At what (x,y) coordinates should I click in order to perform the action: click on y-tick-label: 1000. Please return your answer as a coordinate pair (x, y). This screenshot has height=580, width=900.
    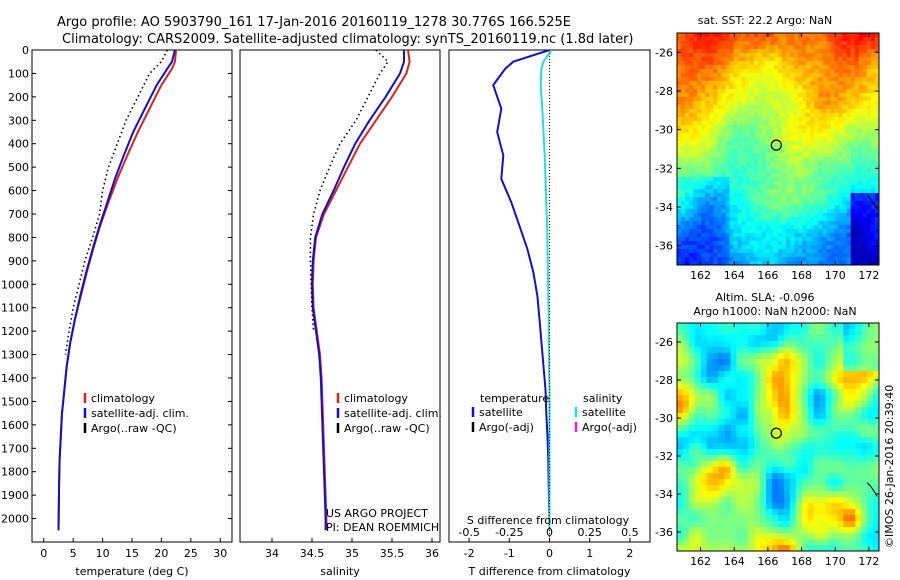
    Looking at the image, I should click on (15, 284).